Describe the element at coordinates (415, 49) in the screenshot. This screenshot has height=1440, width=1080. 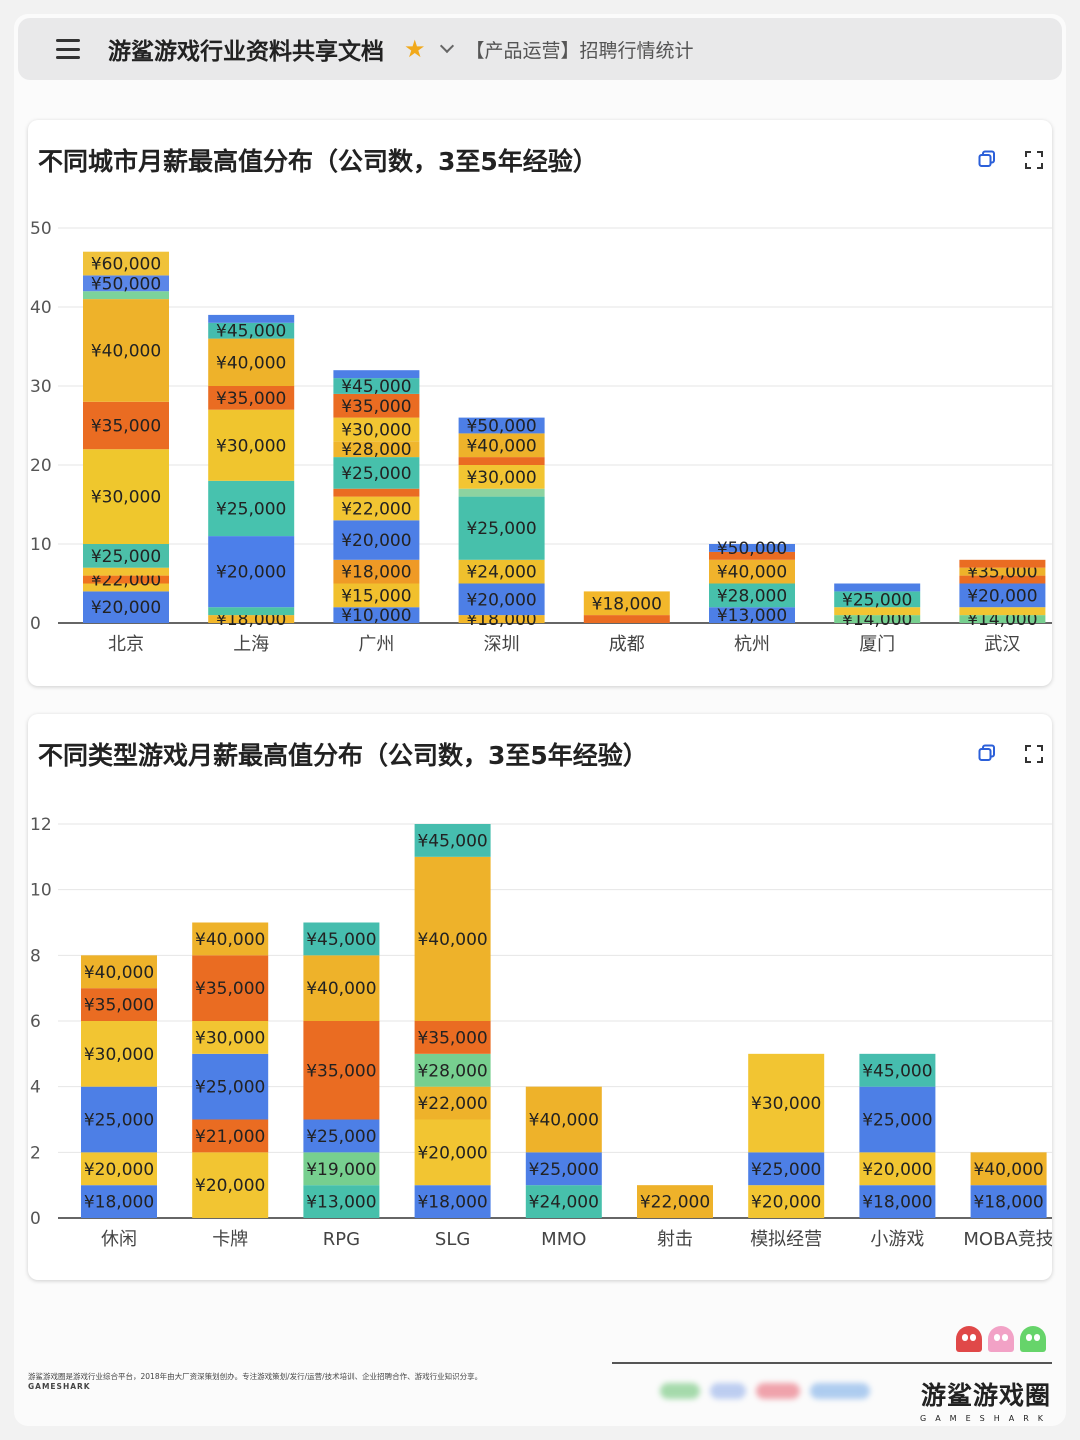
I see `star-icon: ★` at that location.